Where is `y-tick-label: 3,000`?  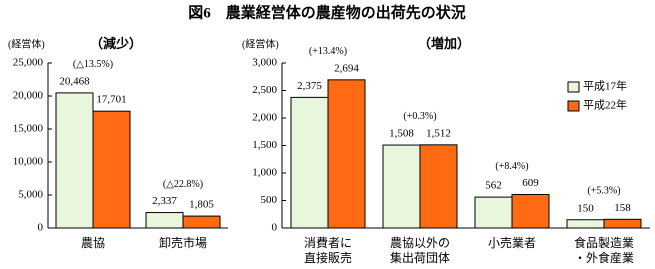
y-tick-label: 3,000 is located at coordinates (264, 63).